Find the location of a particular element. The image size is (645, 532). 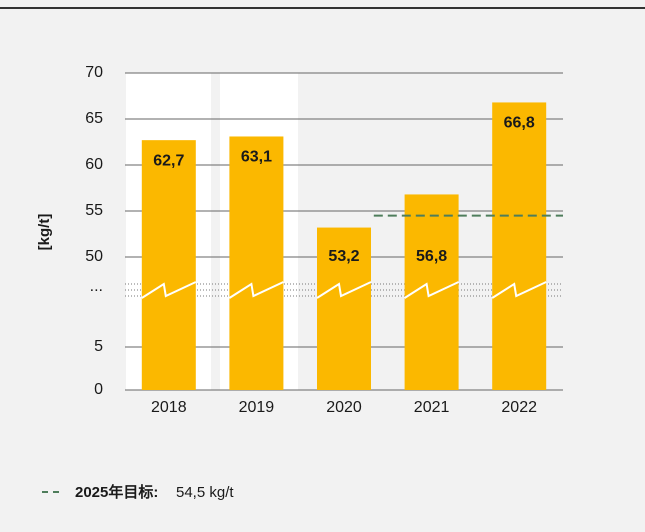

value-label: 66,8 is located at coordinates (519, 123).